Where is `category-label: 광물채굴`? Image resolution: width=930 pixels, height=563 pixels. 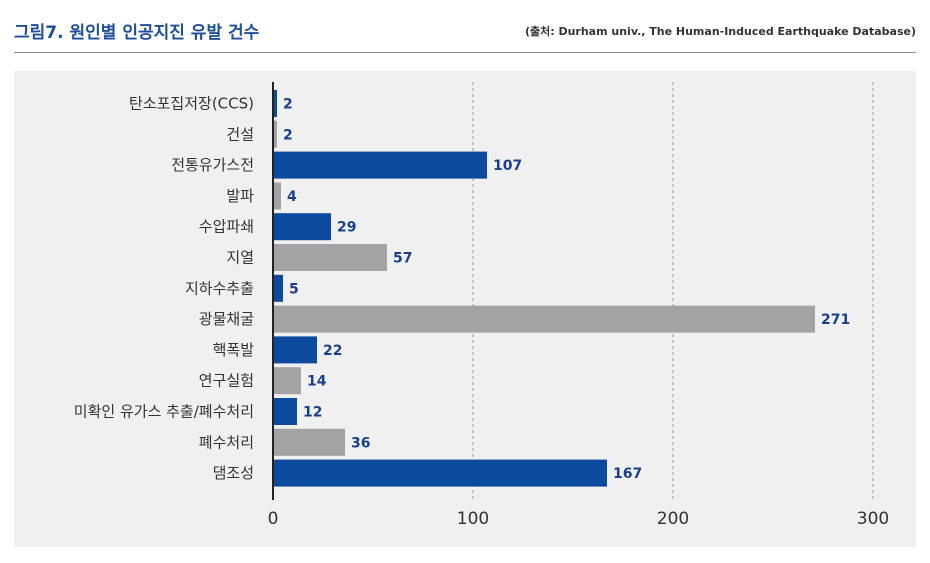 category-label: 광물채굴 is located at coordinates (226, 319).